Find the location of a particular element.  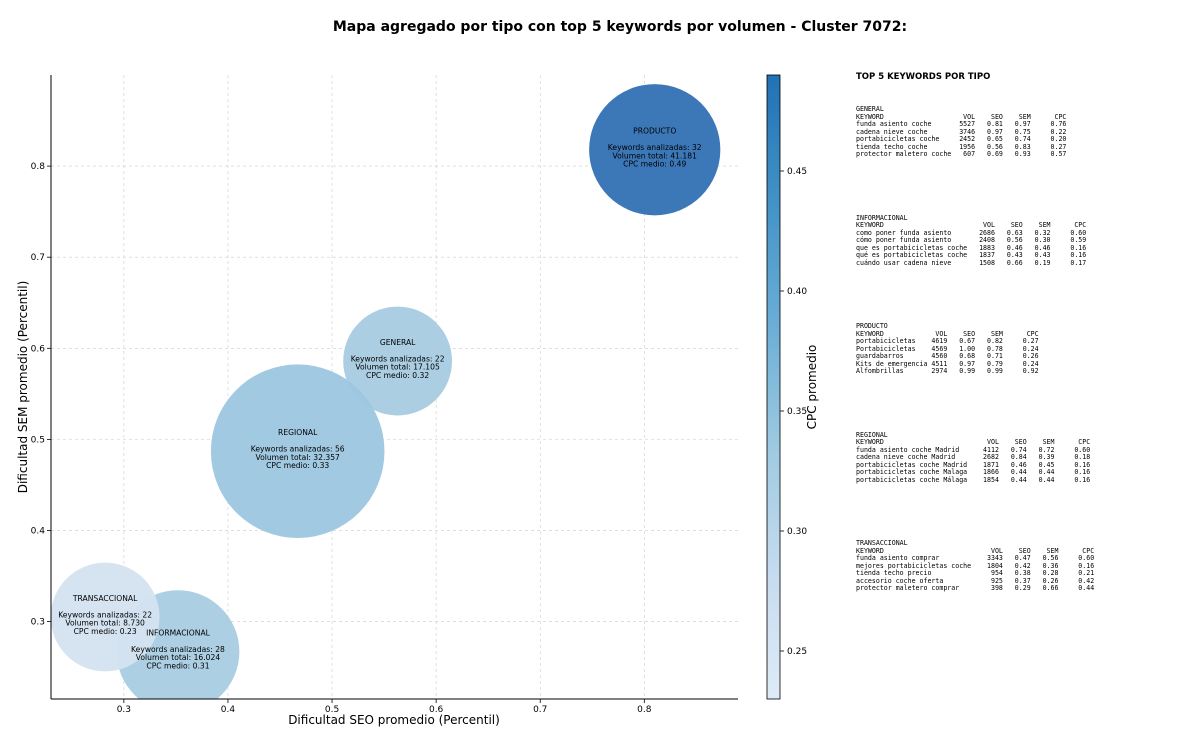

colorbar-tick-label: 0.25 is located at coordinates (797, 652).